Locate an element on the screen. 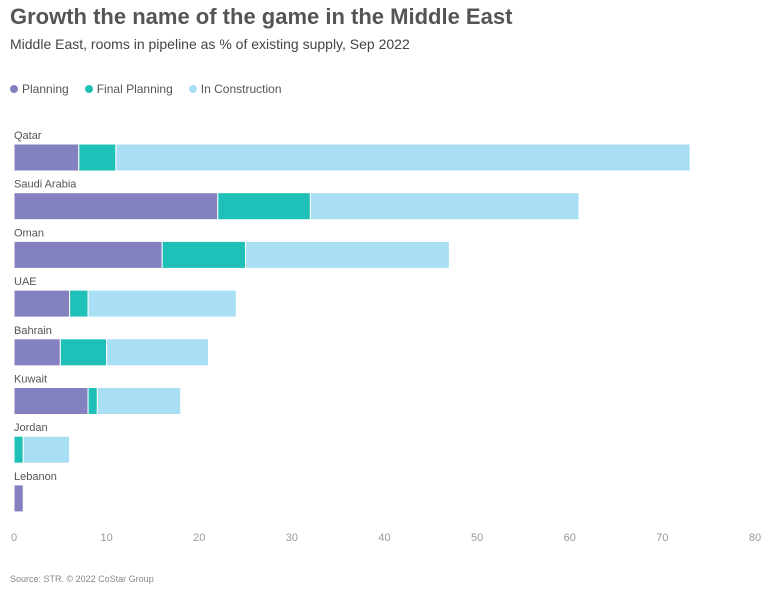 This screenshot has width=773, height=596. category-label-qatar: Qatar is located at coordinates (28, 136).